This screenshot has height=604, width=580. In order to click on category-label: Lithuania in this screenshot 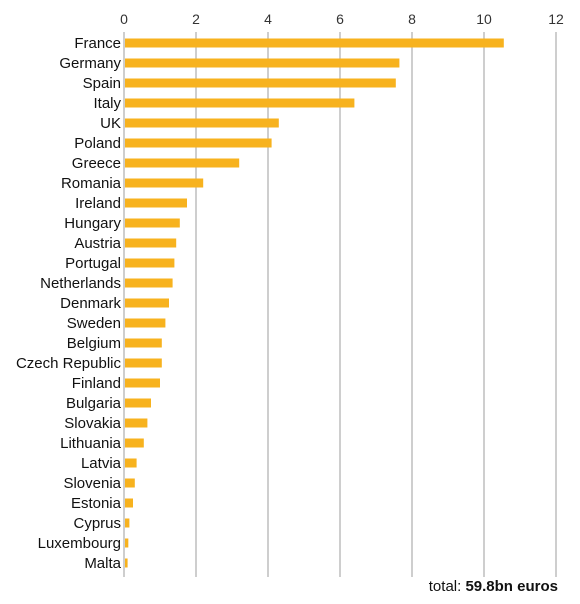, I will do `click(91, 443)`.